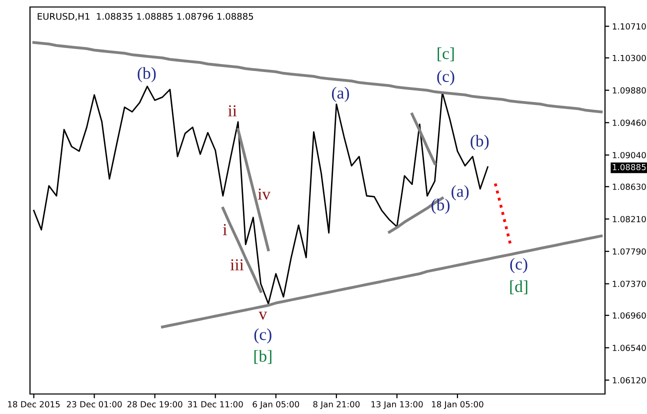 Image resolution: width=647 pixels, height=414 pixels. I want to click on y-tick-label: 1.07370, so click(629, 284).